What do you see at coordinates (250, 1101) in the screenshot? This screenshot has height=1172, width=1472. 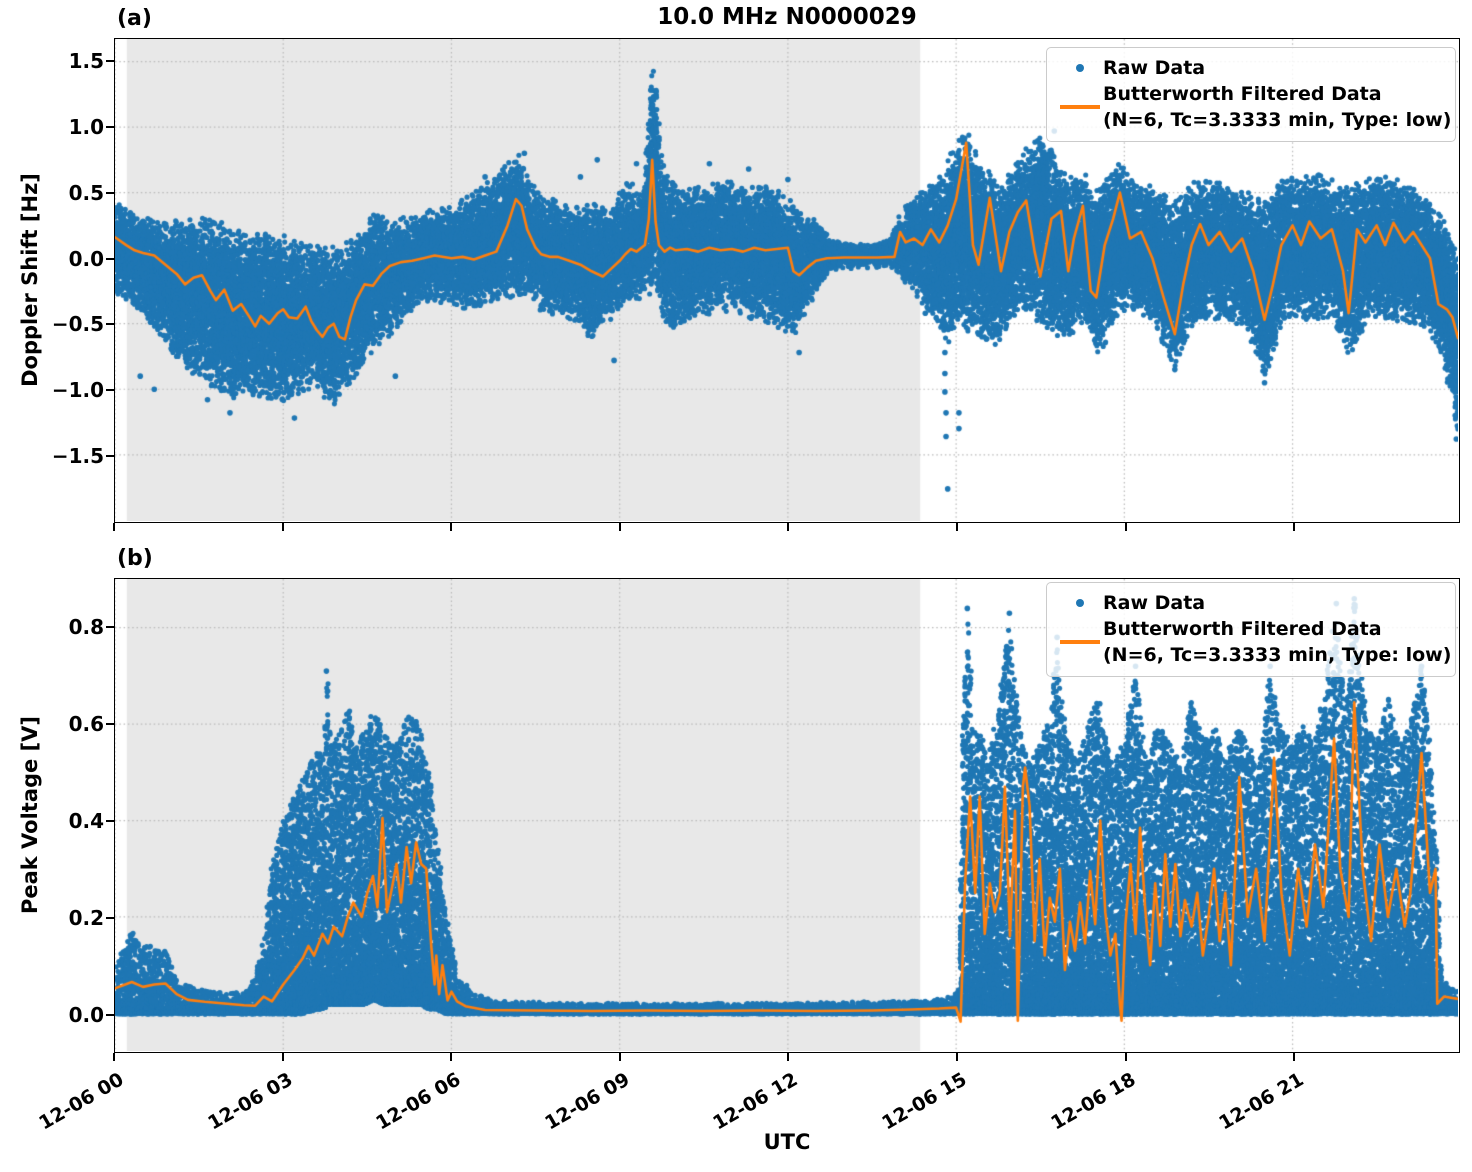 I see `x-tick-label: 12-06 03` at bounding box center [250, 1101].